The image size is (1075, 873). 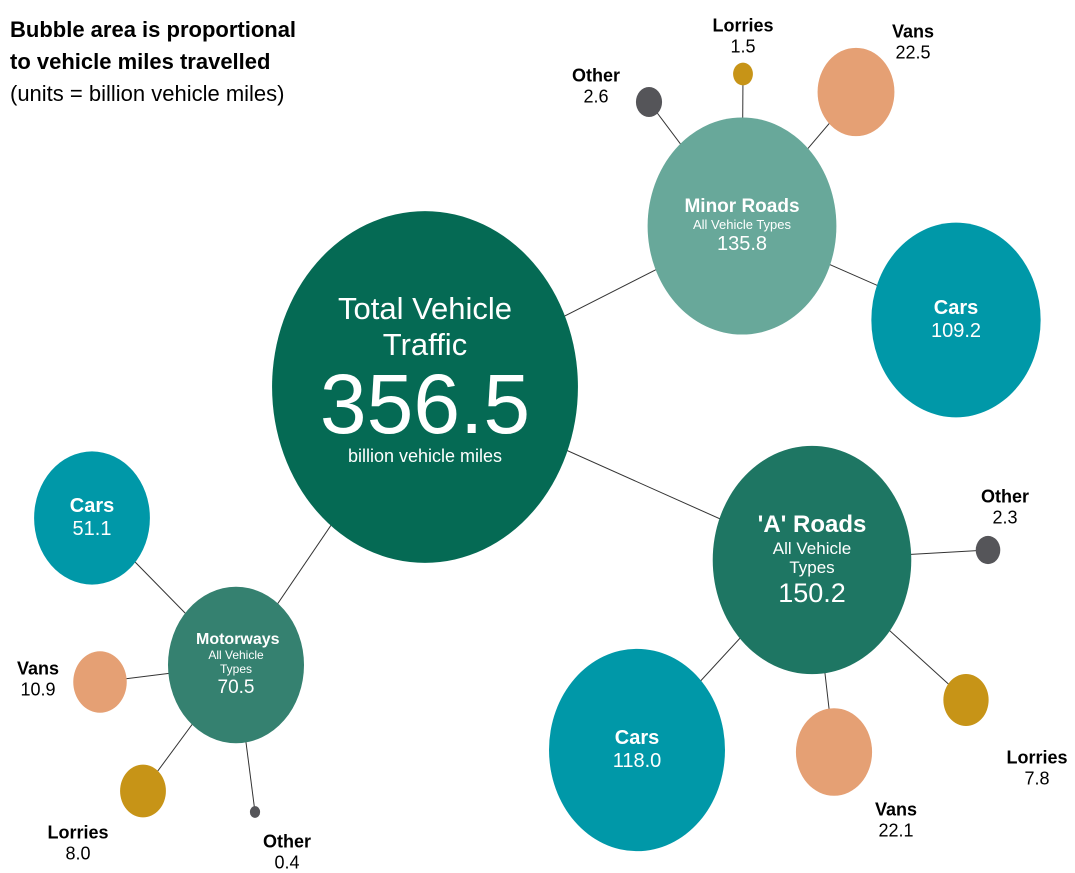 I want to click on road-value: 150.2, so click(x=812, y=592).